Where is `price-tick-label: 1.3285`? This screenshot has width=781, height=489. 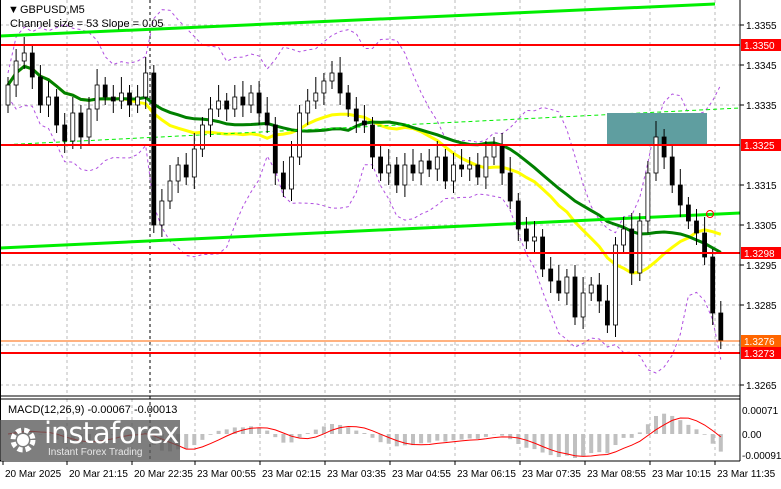 price-tick-label: 1.3285 is located at coordinates (761, 306).